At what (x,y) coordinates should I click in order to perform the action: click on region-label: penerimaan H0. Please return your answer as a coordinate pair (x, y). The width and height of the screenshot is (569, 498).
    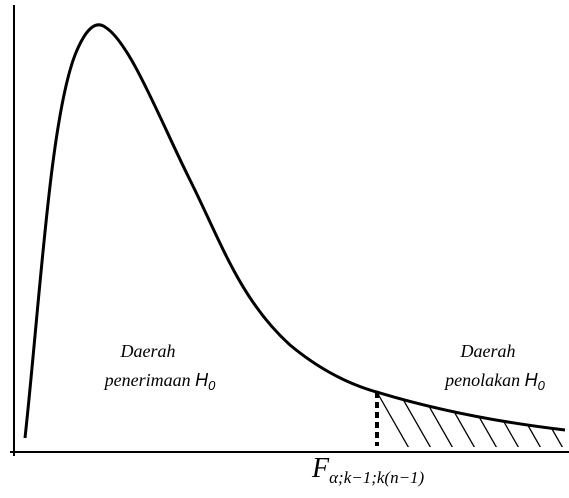
    Looking at the image, I should click on (159, 381).